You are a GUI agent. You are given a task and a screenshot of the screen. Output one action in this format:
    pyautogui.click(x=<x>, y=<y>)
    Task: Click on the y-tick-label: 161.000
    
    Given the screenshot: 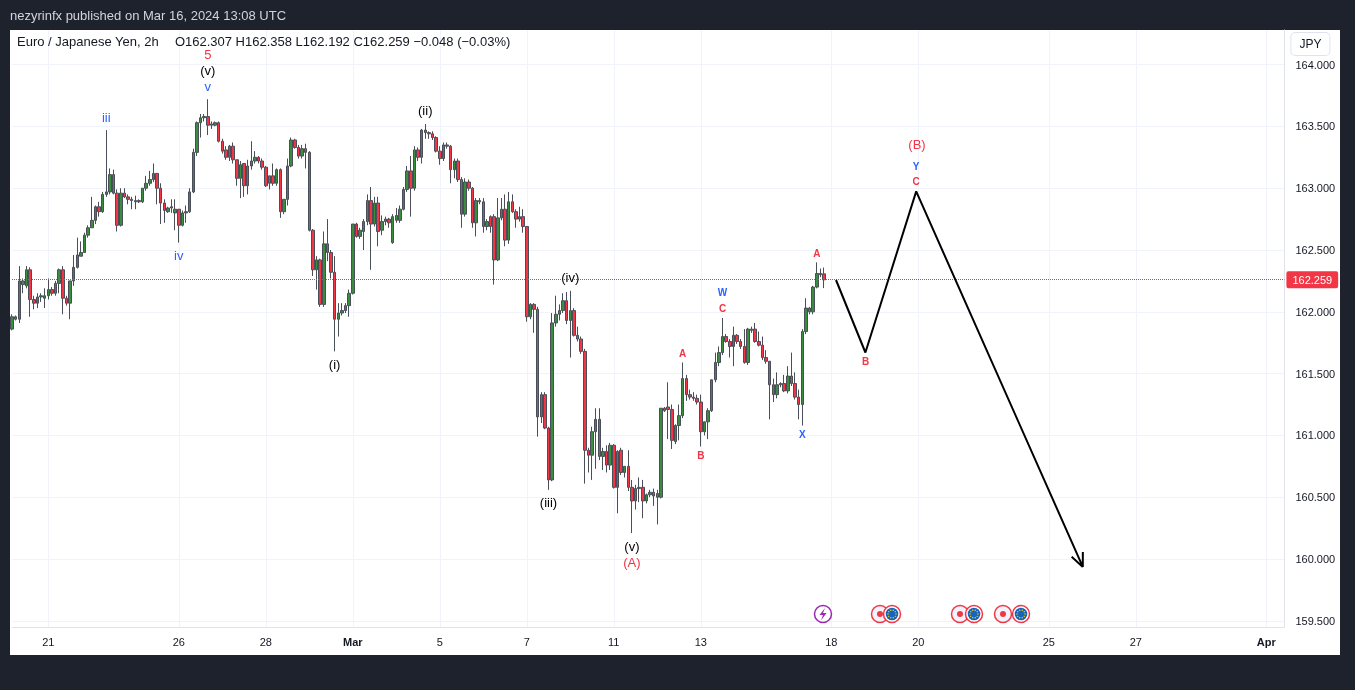 What is the action you would take?
    pyautogui.click(x=1315, y=435)
    